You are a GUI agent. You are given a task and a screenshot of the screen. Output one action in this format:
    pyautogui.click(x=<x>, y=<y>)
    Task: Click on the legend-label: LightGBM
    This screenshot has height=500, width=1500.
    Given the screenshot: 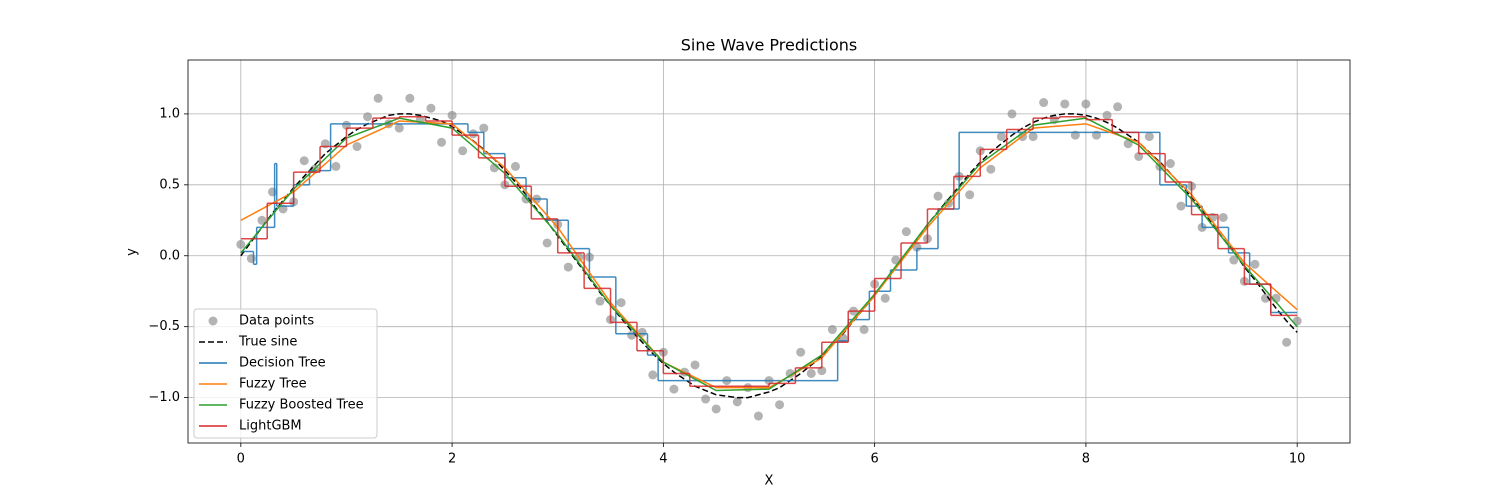 What is the action you would take?
    pyautogui.click(x=270, y=426)
    